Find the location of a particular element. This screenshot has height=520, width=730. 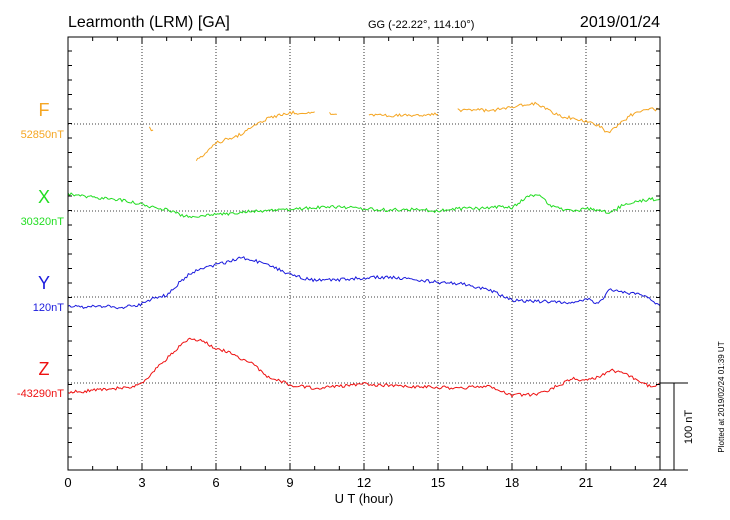

x-tick-label: 12 is located at coordinates (364, 482).